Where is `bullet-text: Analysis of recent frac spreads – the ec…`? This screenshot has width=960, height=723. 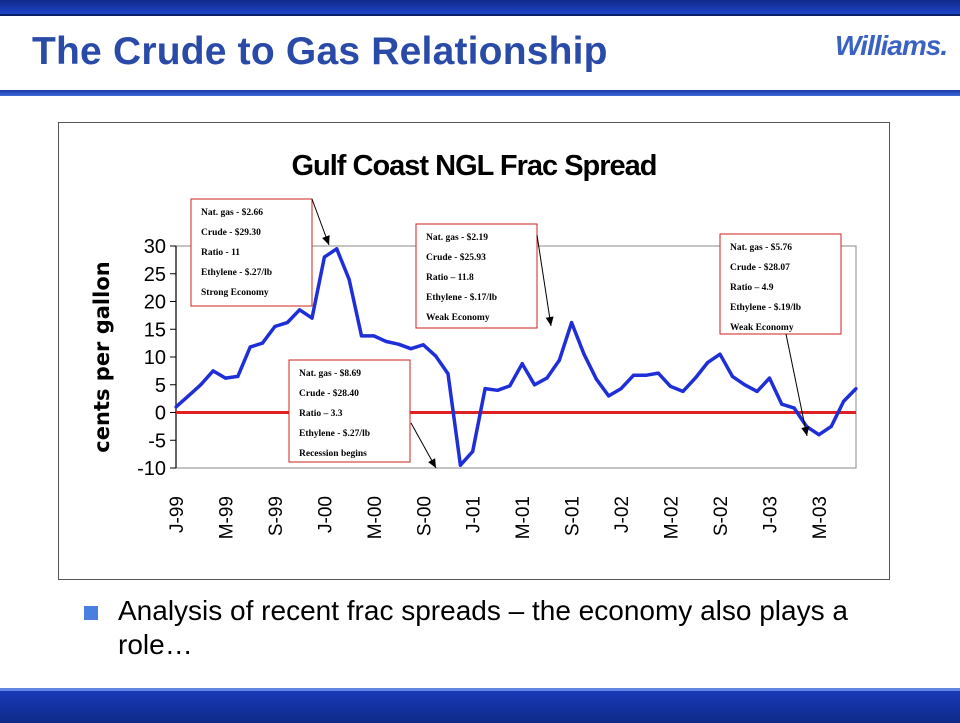
bullet-text: Analysis of recent frac spreads – the ec… is located at coordinates (483, 627).